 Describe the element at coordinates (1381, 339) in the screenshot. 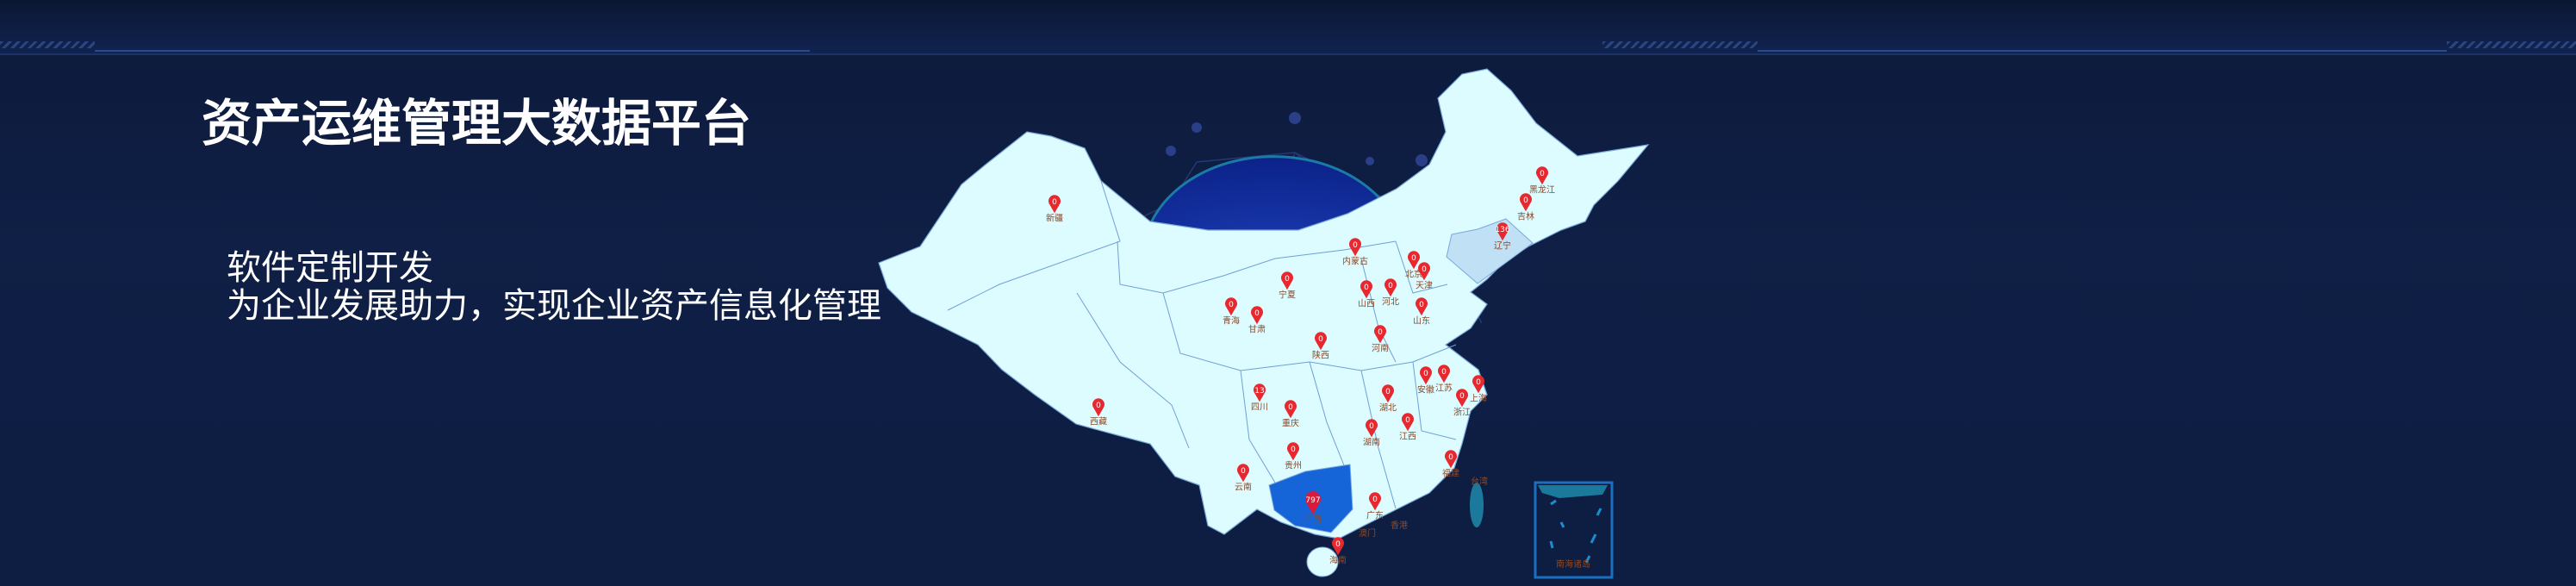

I see `marker-14: 0 河南` at that location.